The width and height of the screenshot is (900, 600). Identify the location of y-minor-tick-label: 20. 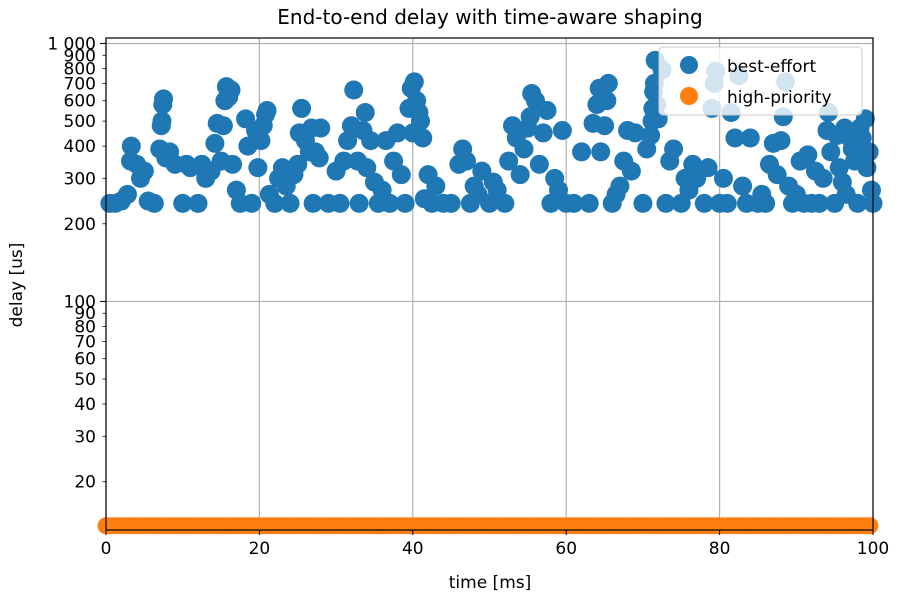
(85, 483).